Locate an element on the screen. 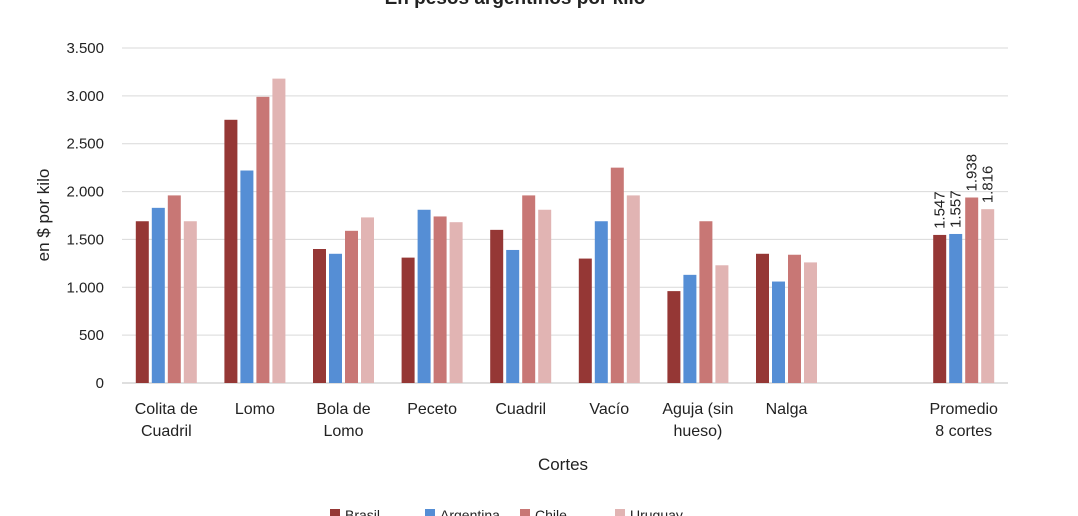 This screenshot has width=1078, height=516. x-tick-label: Nalga is located at coordinates (787, 409).